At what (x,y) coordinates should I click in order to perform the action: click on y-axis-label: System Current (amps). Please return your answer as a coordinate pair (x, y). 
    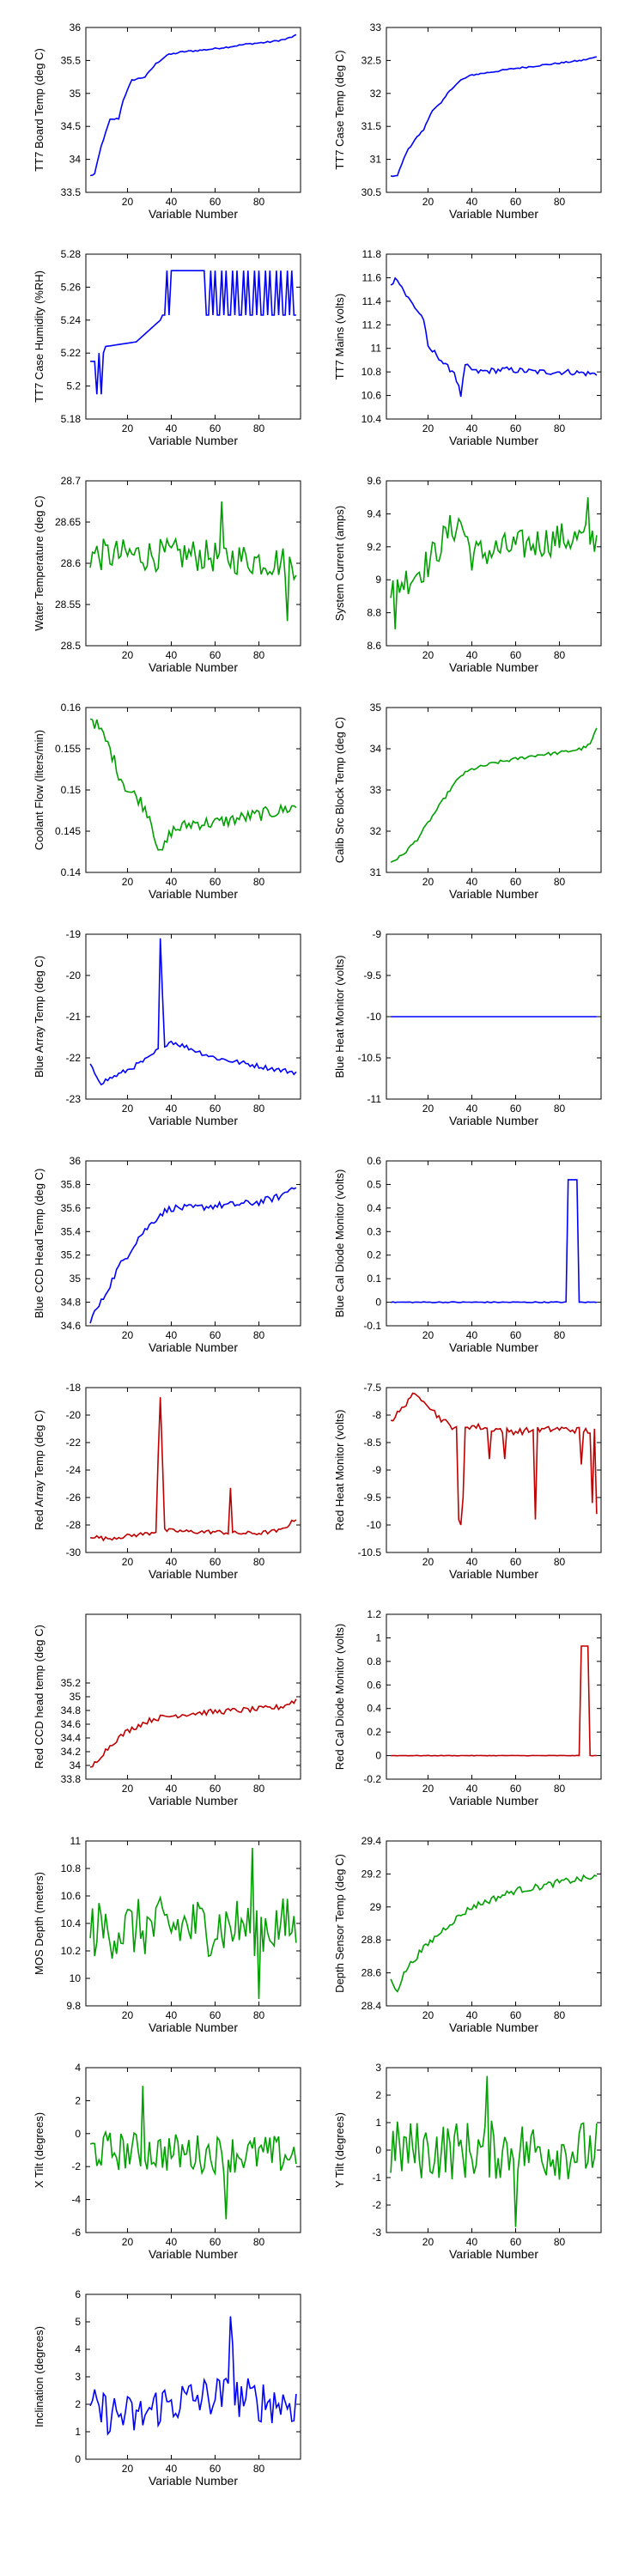
    Looking at the image, I should click on (339, 563).